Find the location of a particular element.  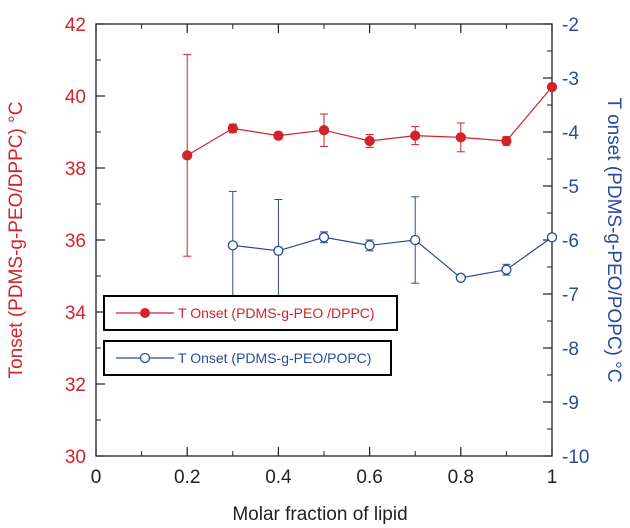

x-tick-label: 0 is located at coordinates (96, 477).